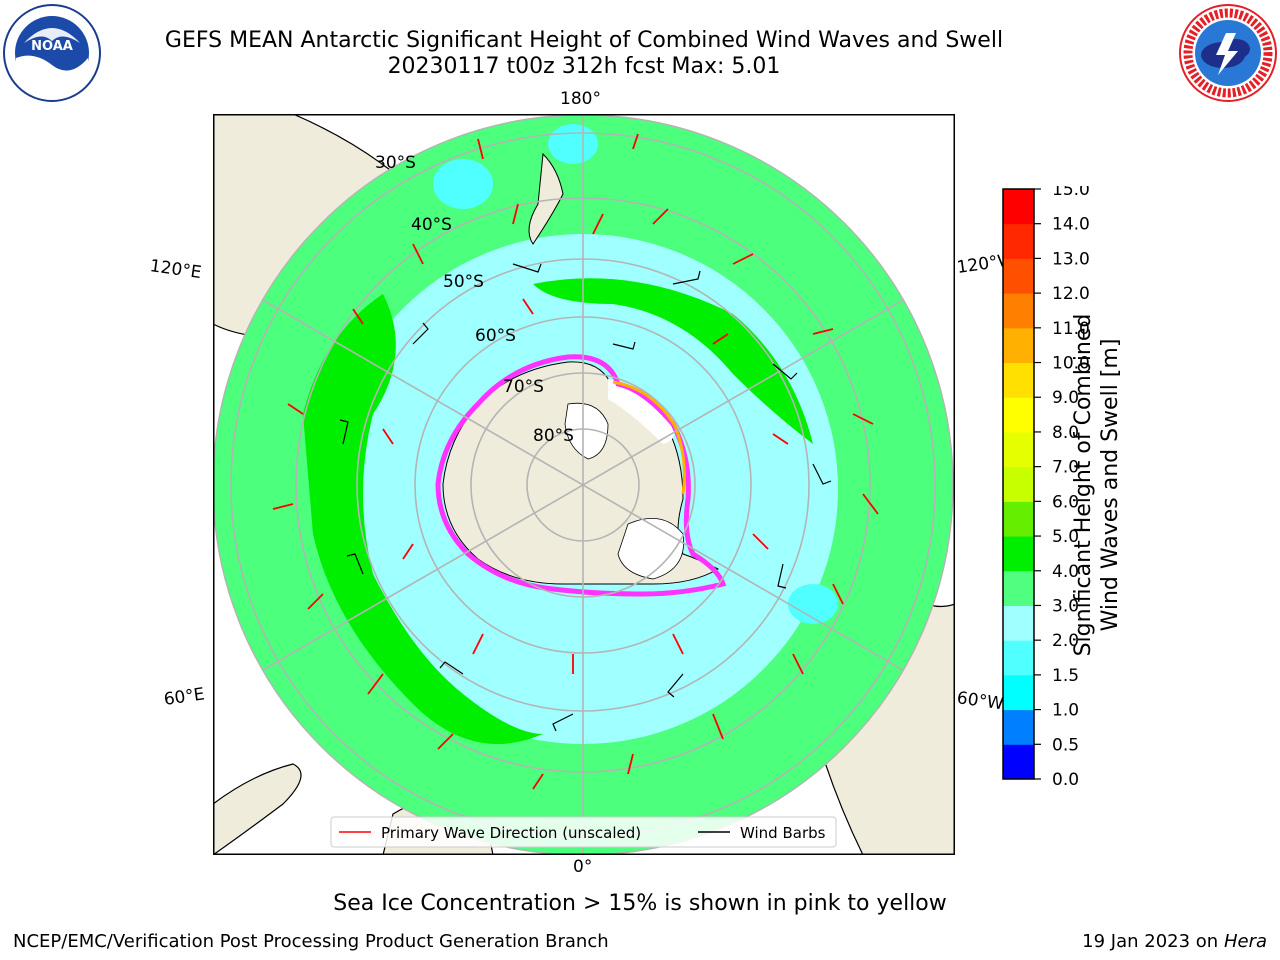 The width and height of the screenshot is (1280, 960). I want to click on lat-label-50s: 50°S, so click(463, 282).